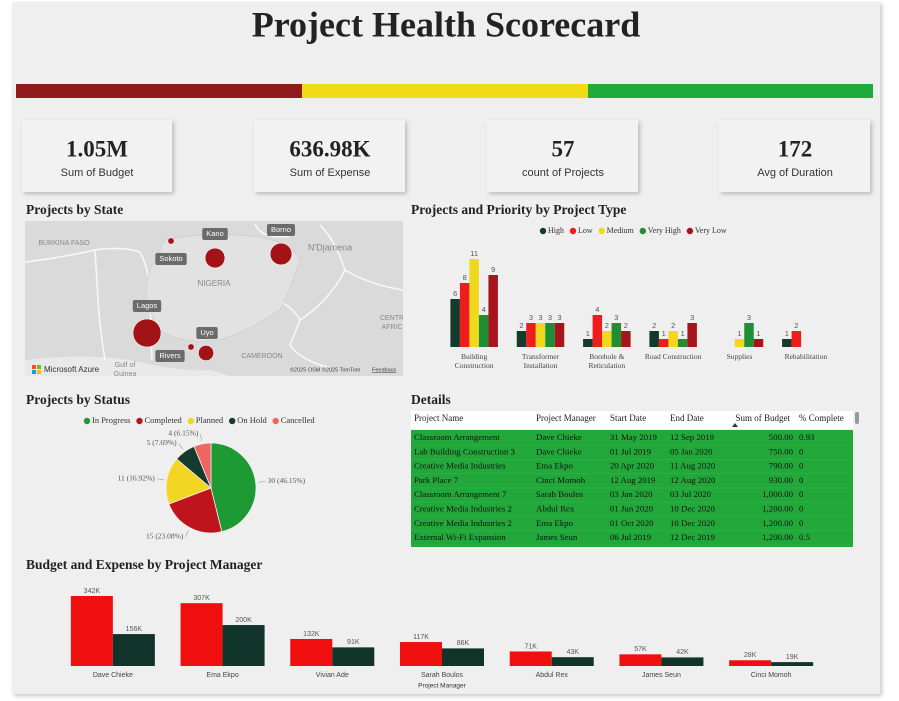 The width and height of the screenshot is (899, 701). I want to click on table-header: % Complete, so click(821, 418).